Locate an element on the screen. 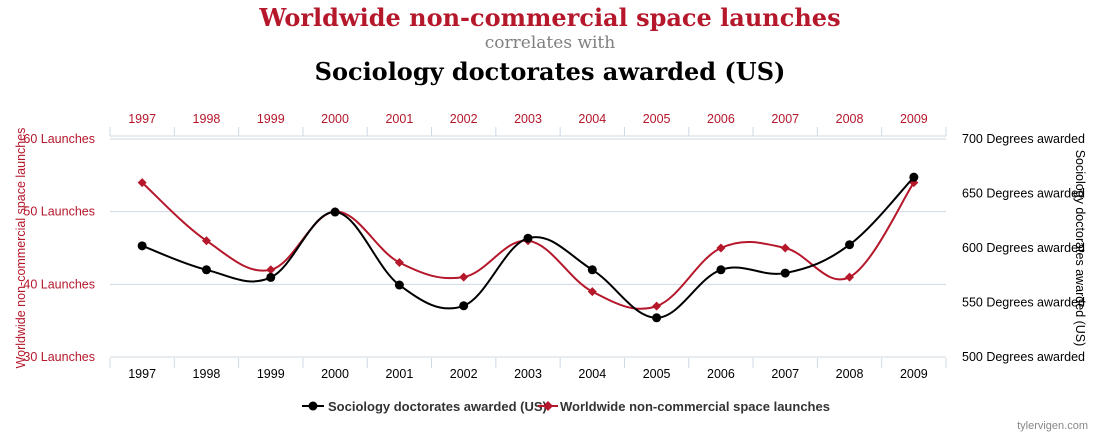  bottom-tick-label: 2003 is located at coordinates (528, 374).